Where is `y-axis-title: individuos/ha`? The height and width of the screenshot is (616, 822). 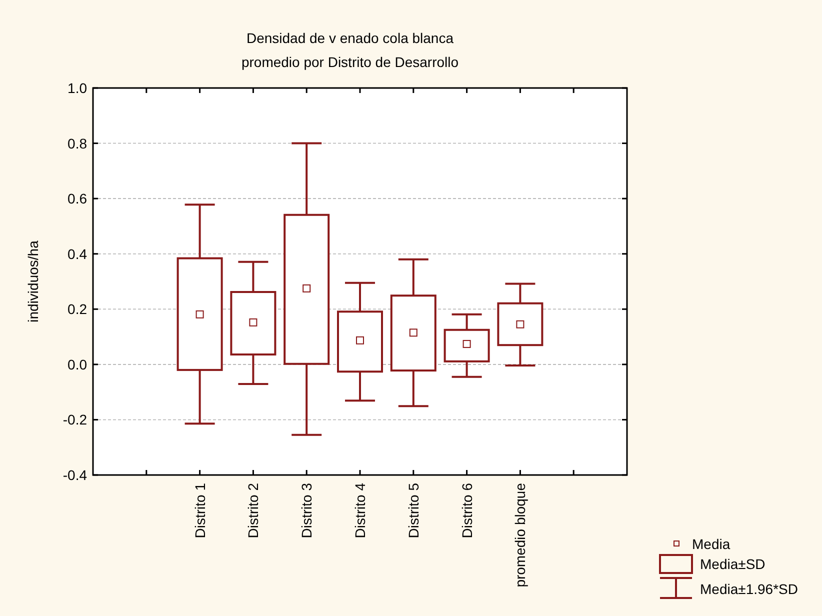 y-axis-title: individuos/ha is located at coordinates (33, 281).